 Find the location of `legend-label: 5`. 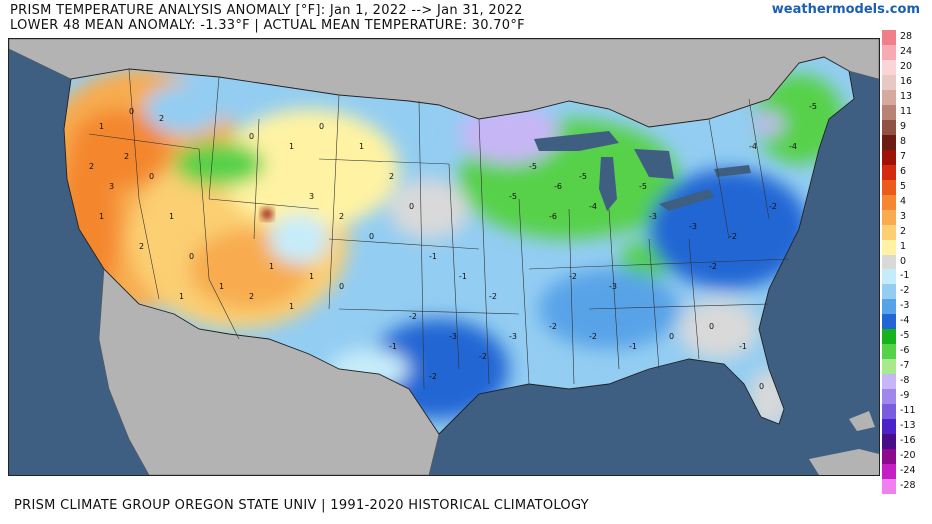

legend-label: 5 is located at coordinates (903, 186).